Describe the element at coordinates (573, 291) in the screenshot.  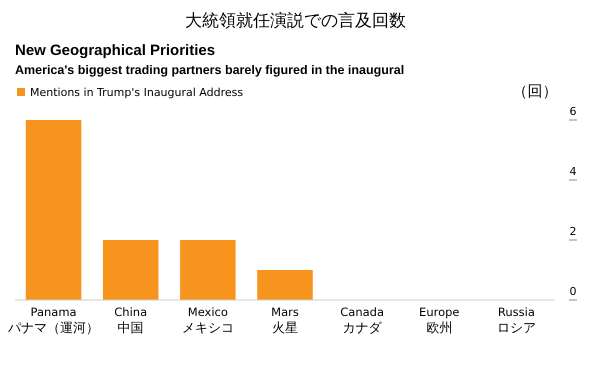
I see `y-tick-label: 0` at that location.